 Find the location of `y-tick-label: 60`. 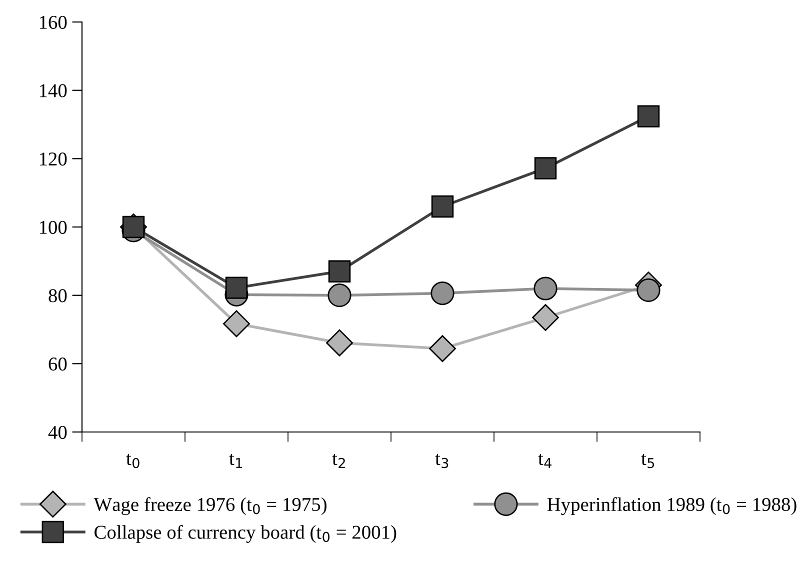

y-tick-label: 60 is located at coordinates (57, 364).